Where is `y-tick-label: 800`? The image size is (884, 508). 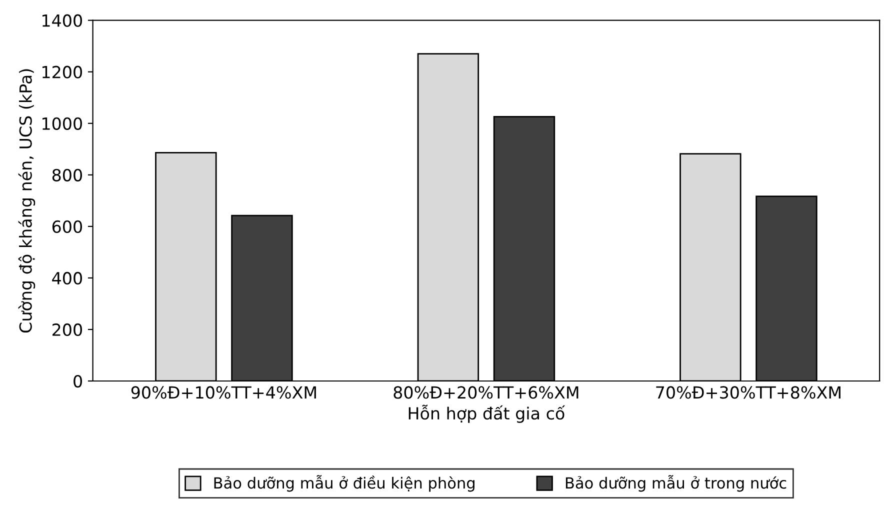 y-tick-label: 800 is located at coordinates (67, 175).